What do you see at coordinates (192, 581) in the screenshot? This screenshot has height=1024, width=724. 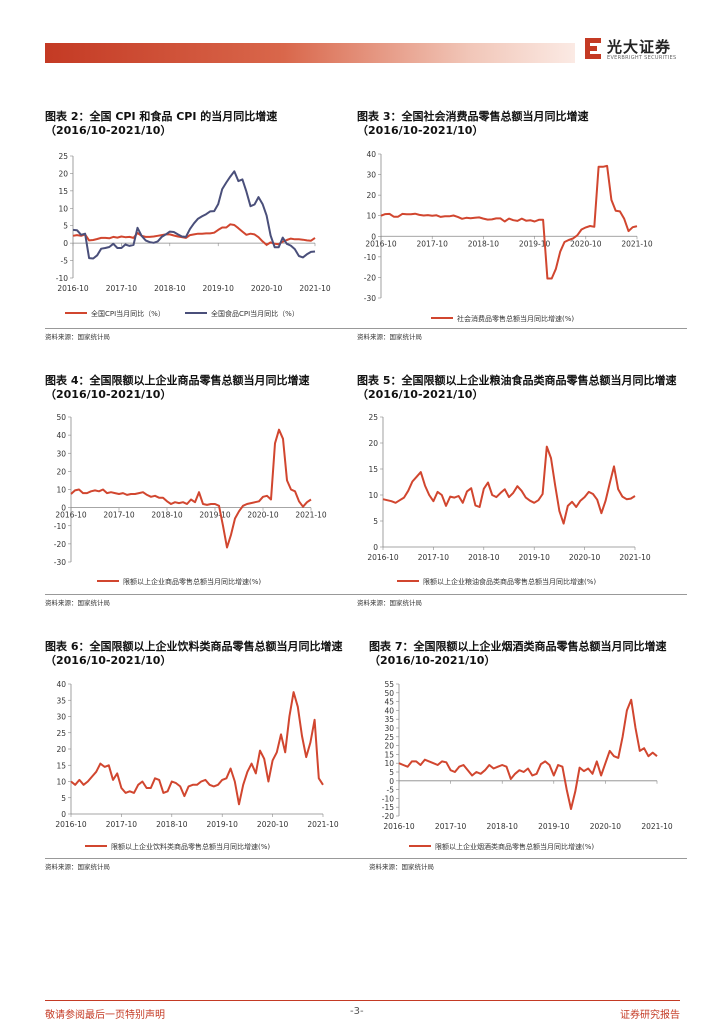 I see `legend-label: 限额以上企业商品零售总额当月同比增速(%)` at bounding box center [192, 581].